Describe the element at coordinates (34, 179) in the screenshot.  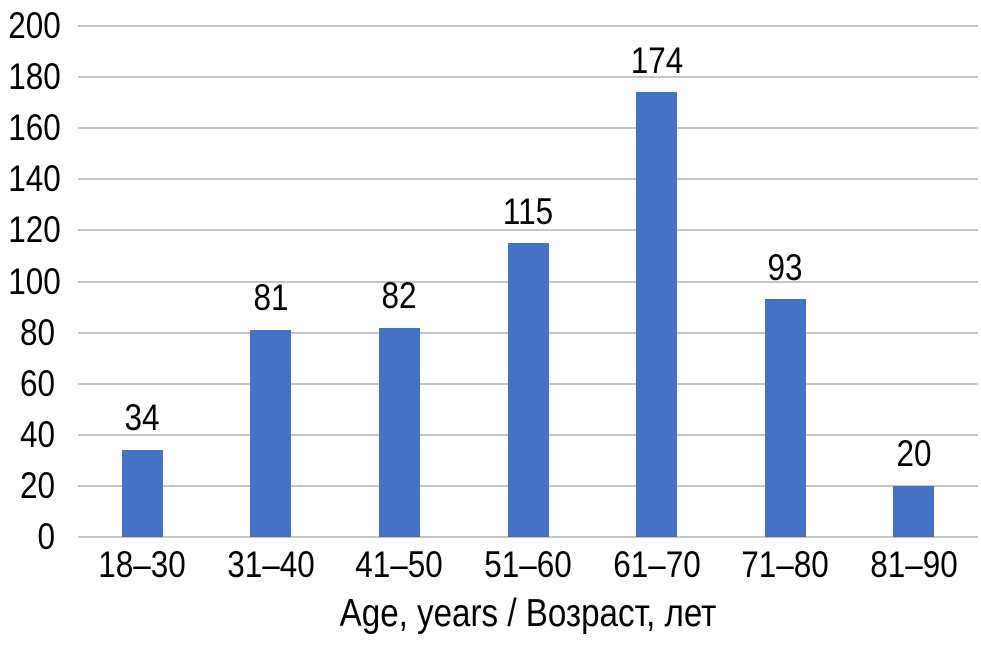
I see `y-tick-label: 140` at that location.